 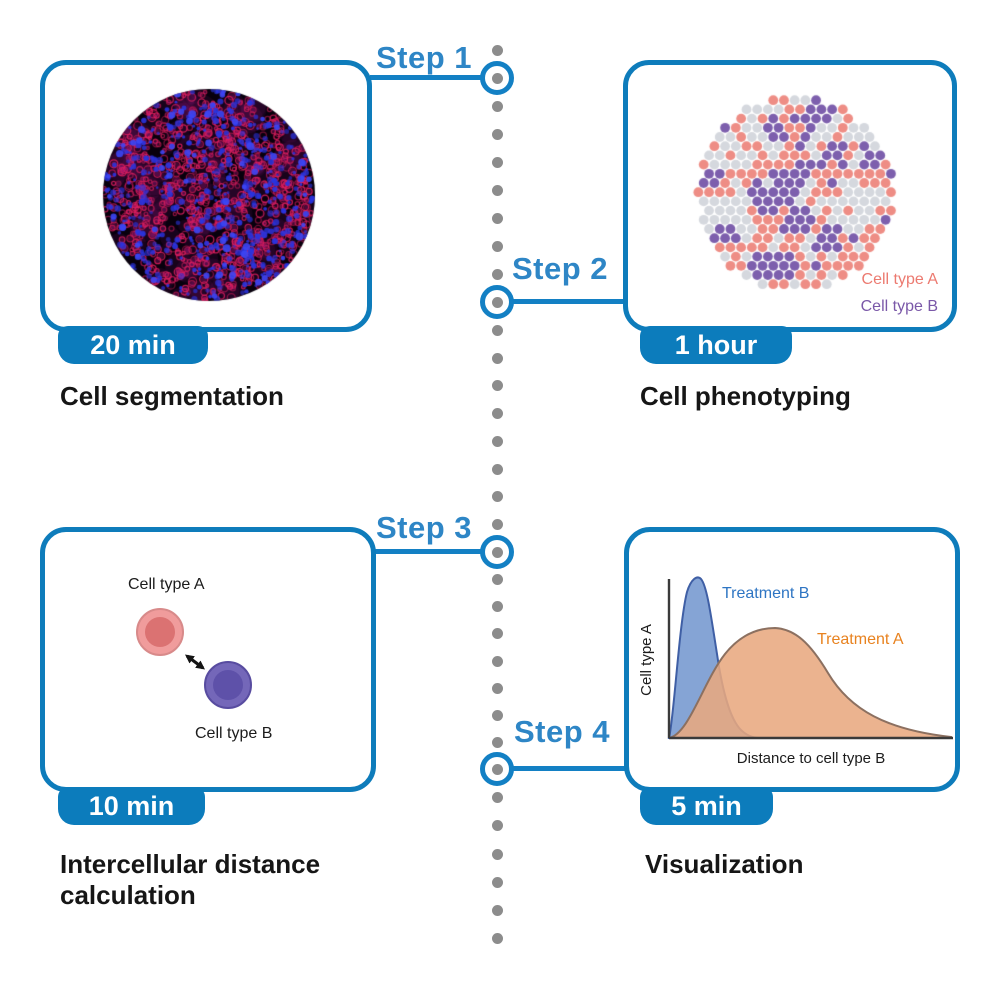 I want to click on legend-cell-type-b: Cell type B, so click(x=899, y=306).